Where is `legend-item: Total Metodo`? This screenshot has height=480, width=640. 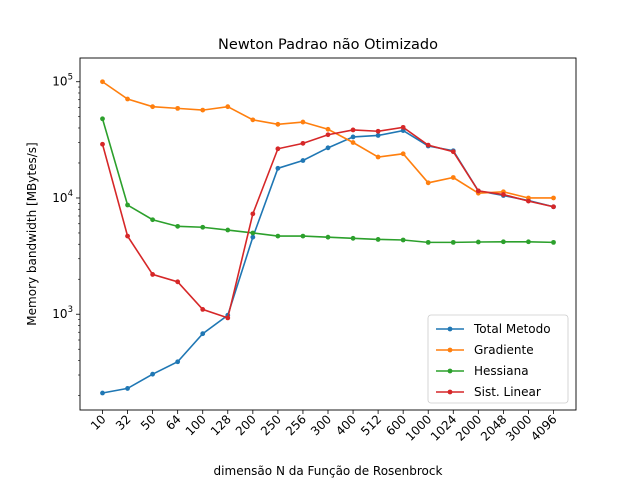
legend-item: Total Metodo is located at coordinates (493, 329).